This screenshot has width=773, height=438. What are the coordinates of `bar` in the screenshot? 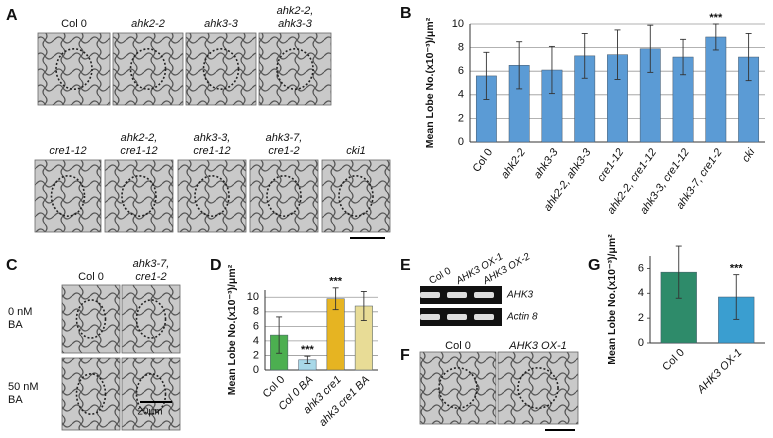 It's located at (716, 89).